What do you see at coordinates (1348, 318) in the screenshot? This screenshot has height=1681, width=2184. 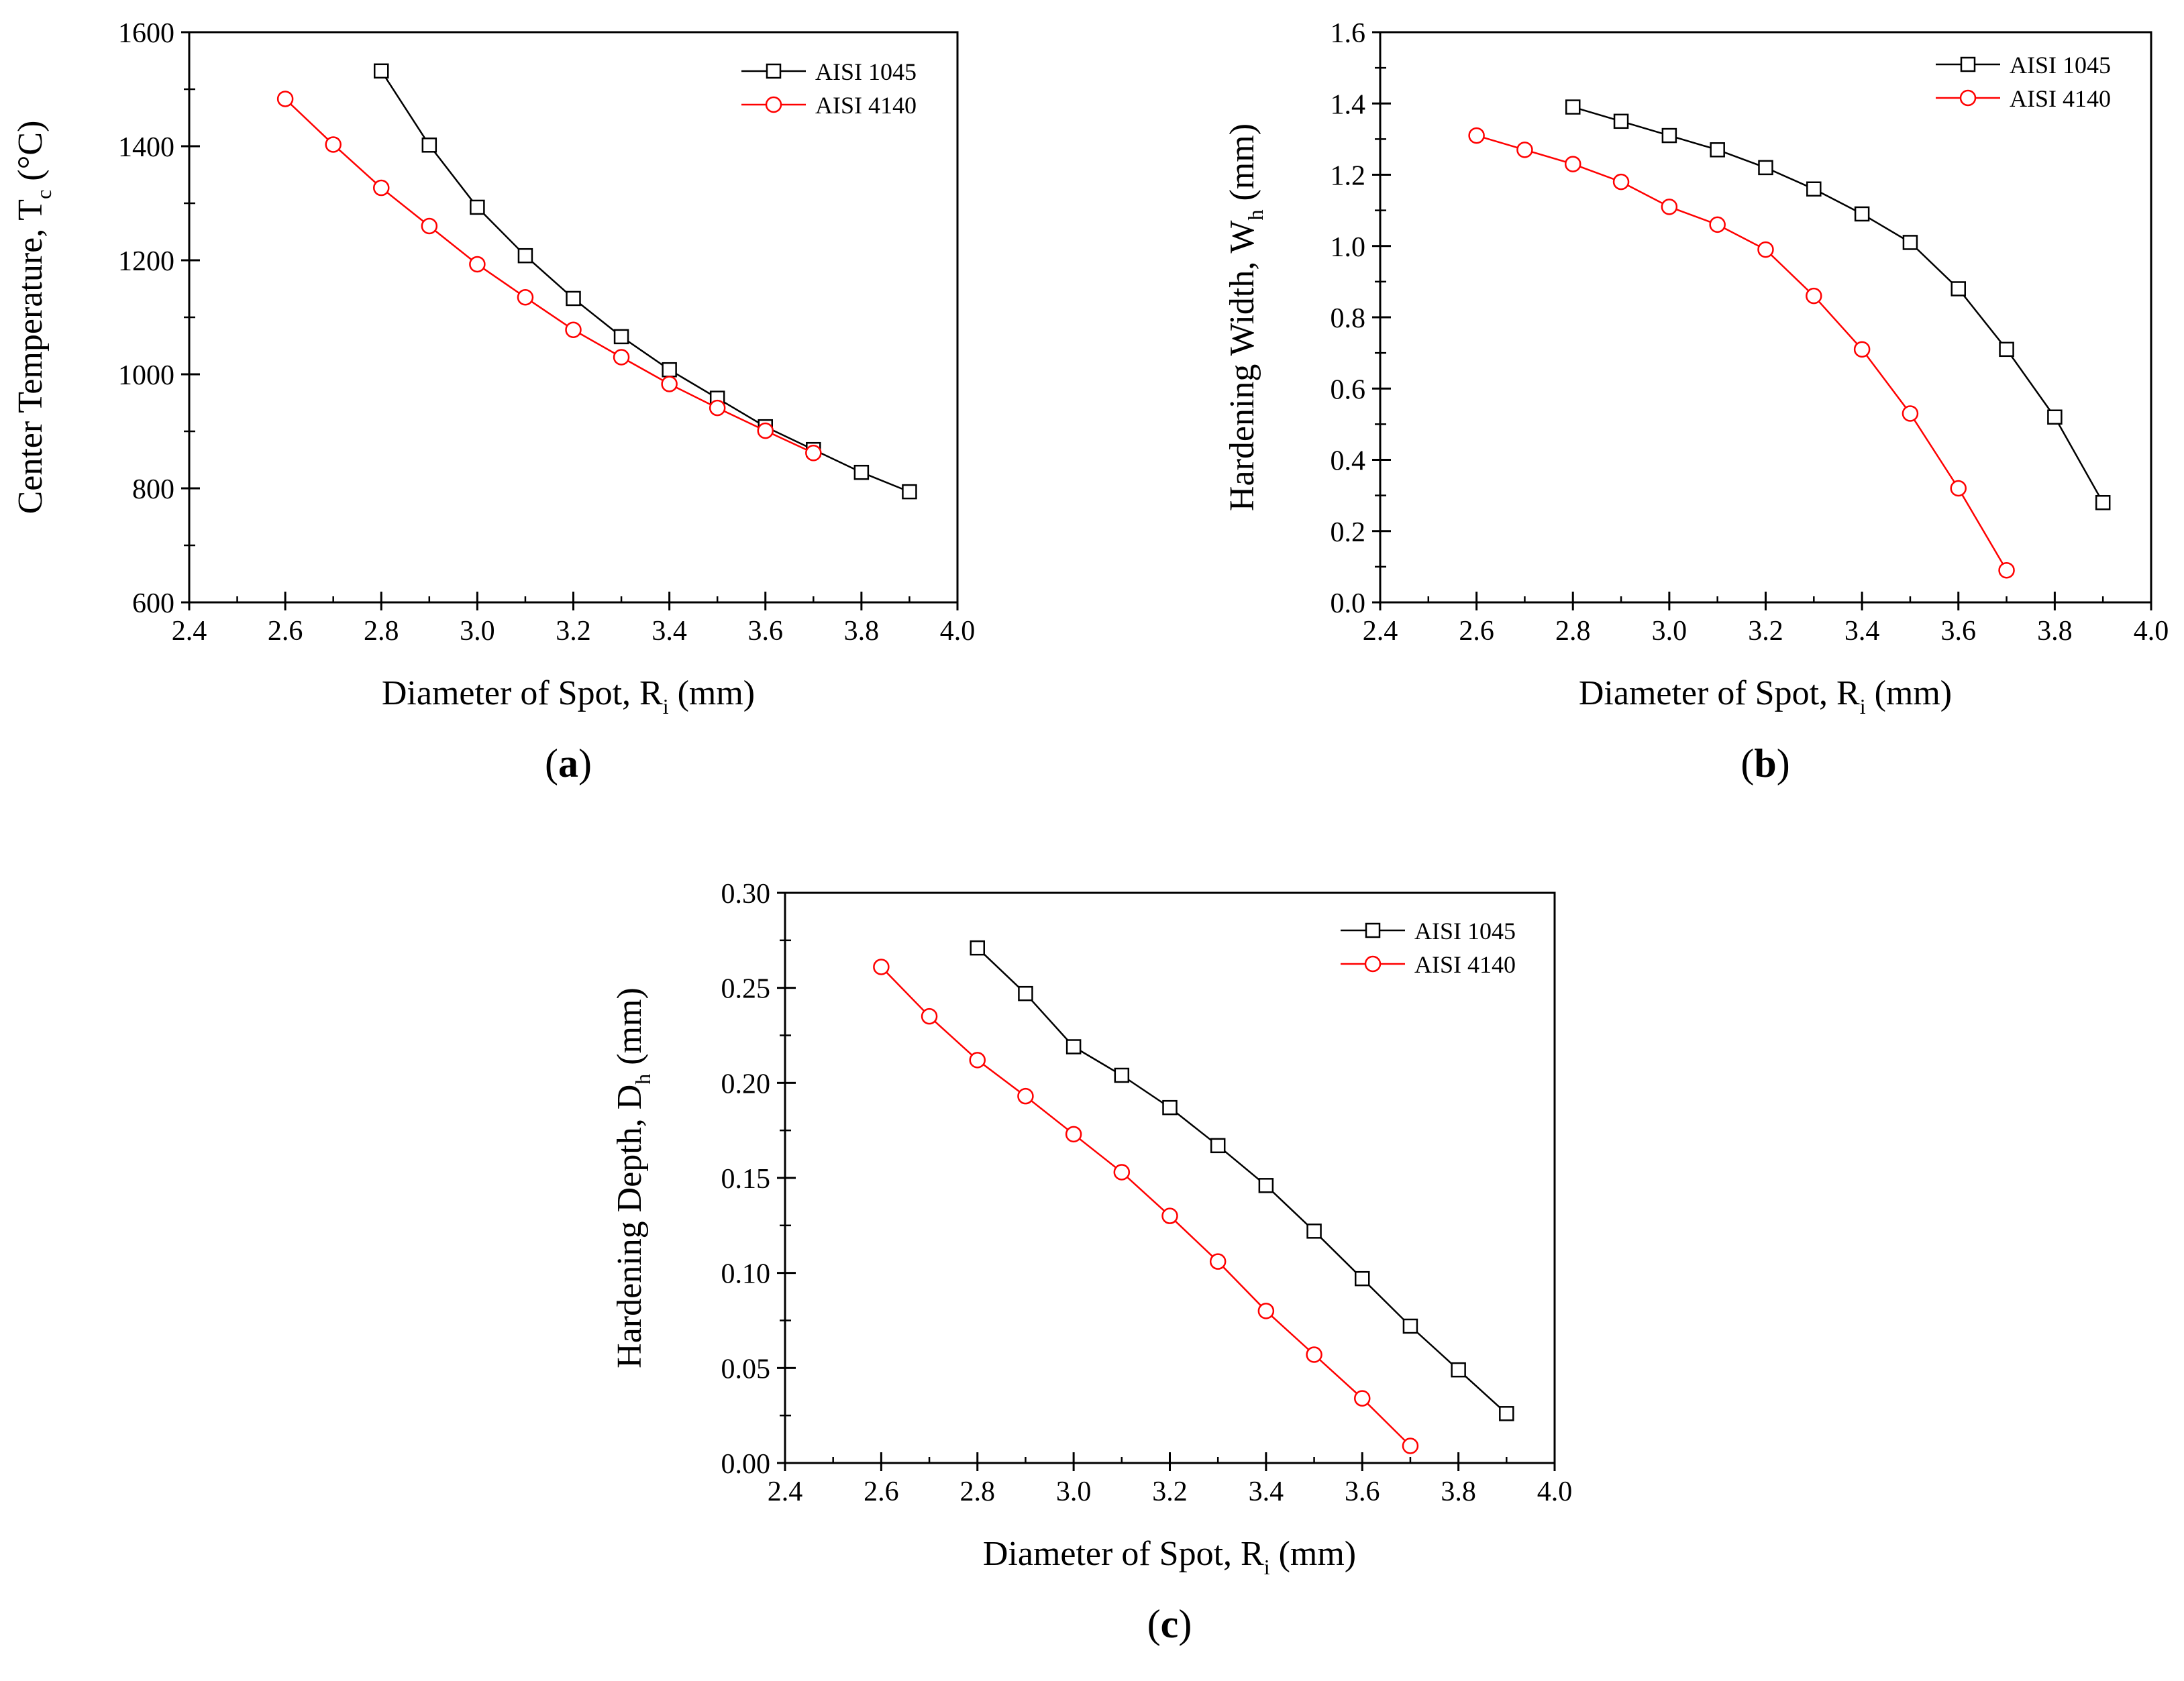 I see `y-tick-label: 0.8` at bounding box center [1348, 318].